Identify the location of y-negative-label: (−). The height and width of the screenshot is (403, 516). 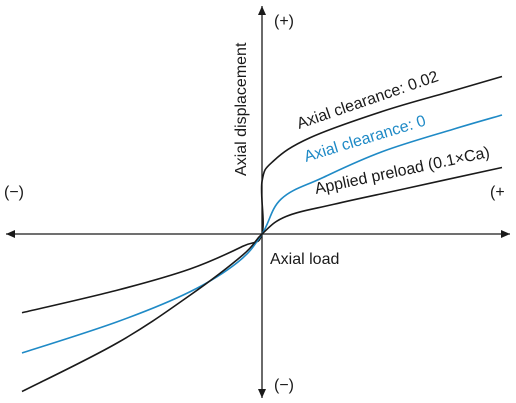
(284, 385).